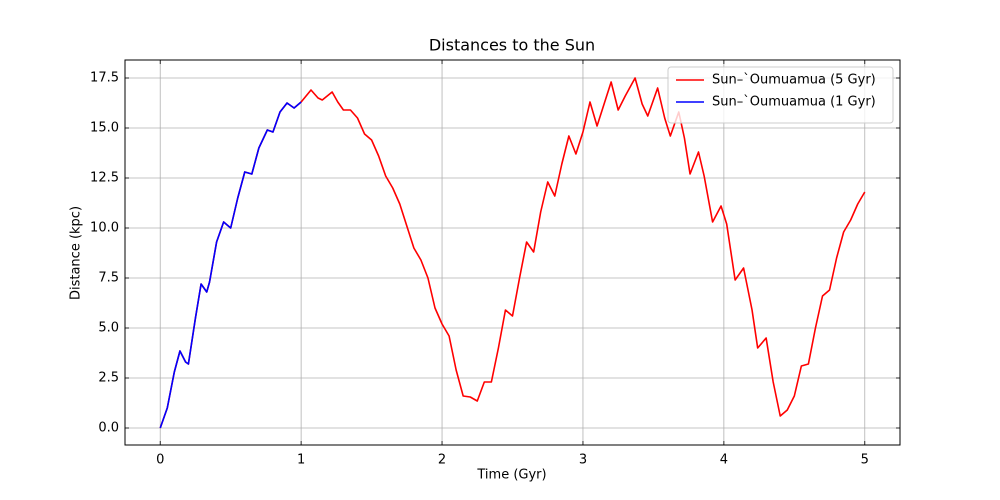 This screenshot has width=1000, height=500. I want to click on x-axis-label: Time (Gyr), so click(511, 475).